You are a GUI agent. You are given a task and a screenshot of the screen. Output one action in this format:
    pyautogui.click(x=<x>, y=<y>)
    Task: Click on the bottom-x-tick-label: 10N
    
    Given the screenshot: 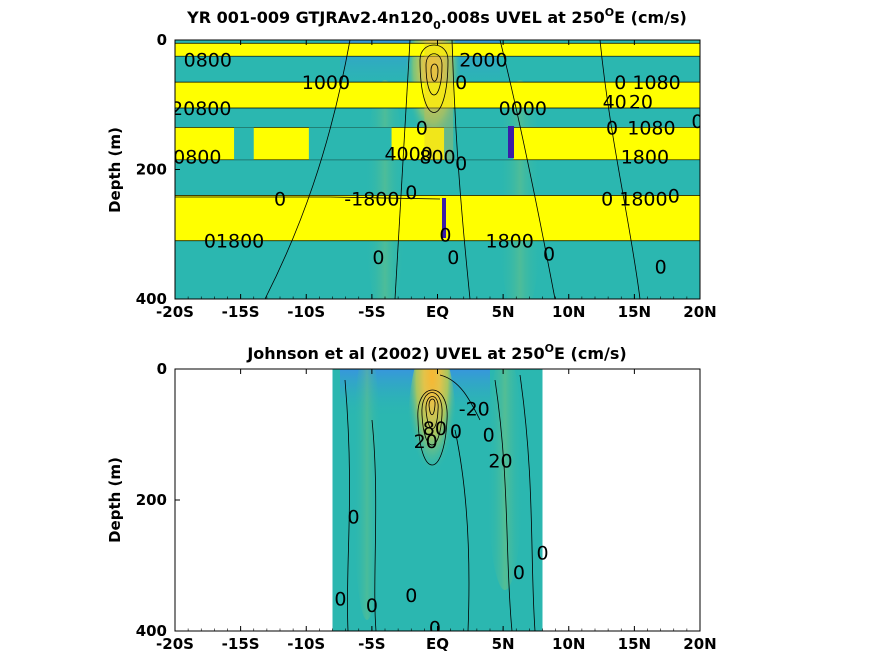 What is the action you would take?
    pyautogui.click(x=568, y=644)
    